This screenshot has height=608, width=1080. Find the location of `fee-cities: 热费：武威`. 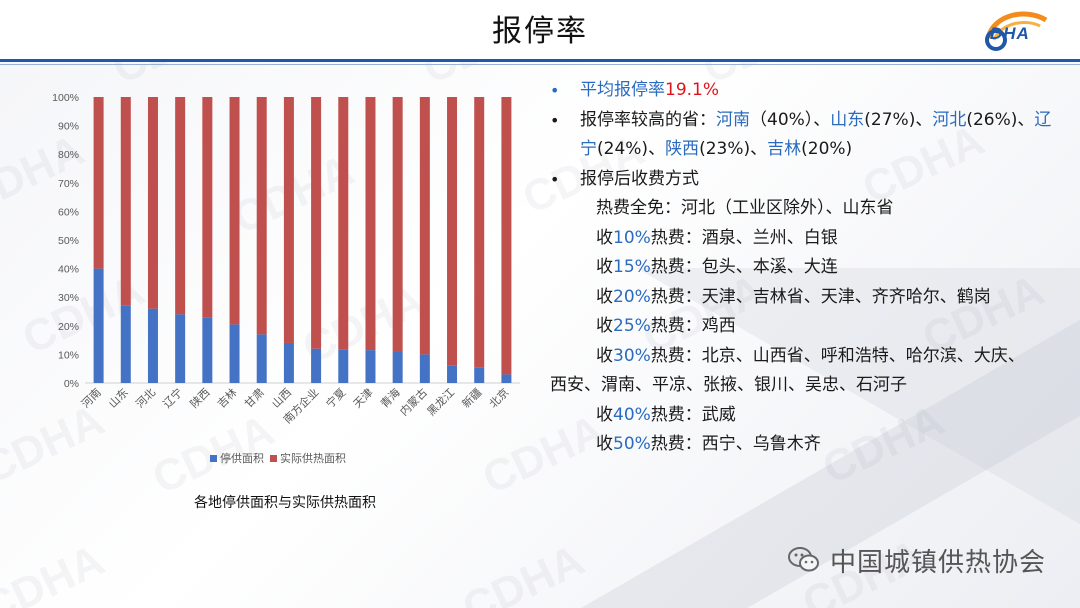

fee-cities: 热费：武威 is located at coordinates (693, 414).